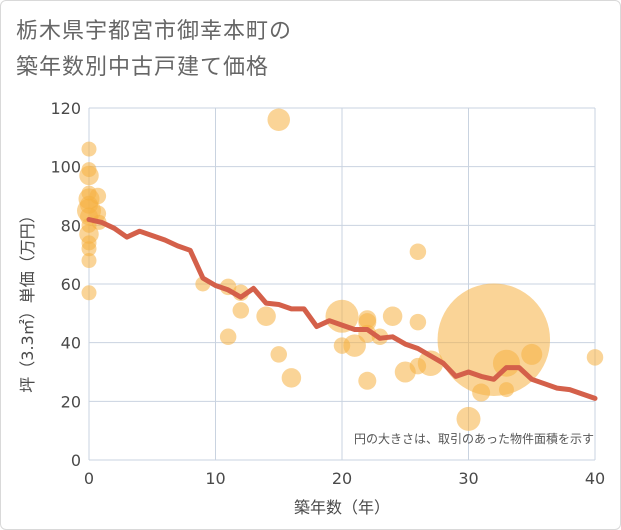 This screenshot has width=621, height=530. Describe the element at coordinates (342, 507) in the screenshot. I see `x-axis-label: 築年数（年）` at that location.